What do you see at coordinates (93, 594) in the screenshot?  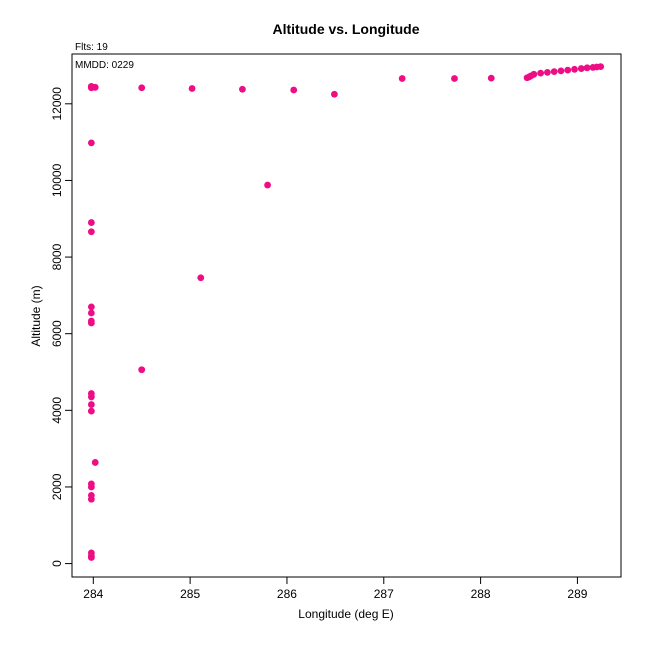 I see `x-tick-label: 284` at bounding box center [93, 594].